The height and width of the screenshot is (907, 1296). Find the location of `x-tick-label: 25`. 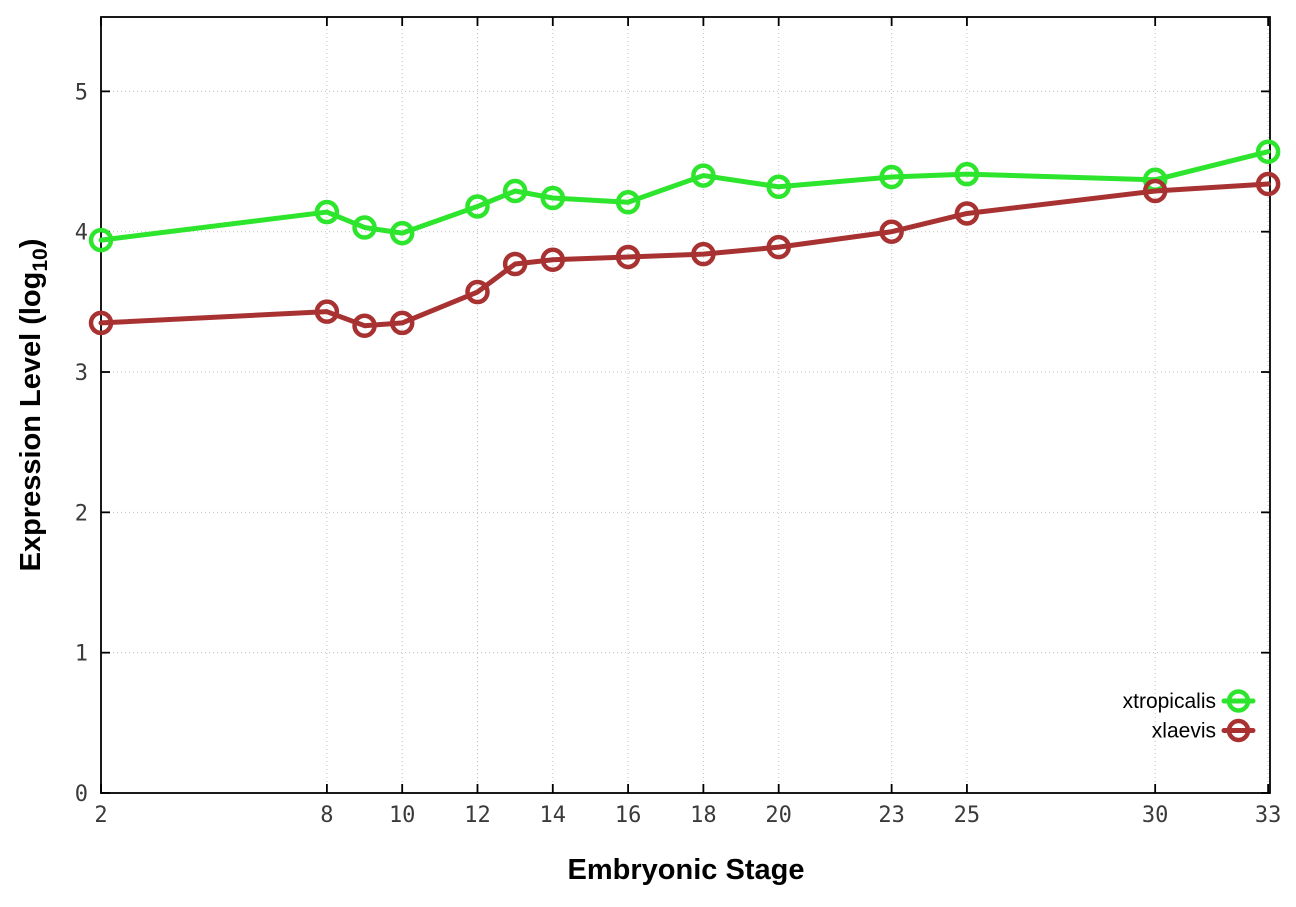

x-tick-label: 25 is located at coordinates (967, 815).